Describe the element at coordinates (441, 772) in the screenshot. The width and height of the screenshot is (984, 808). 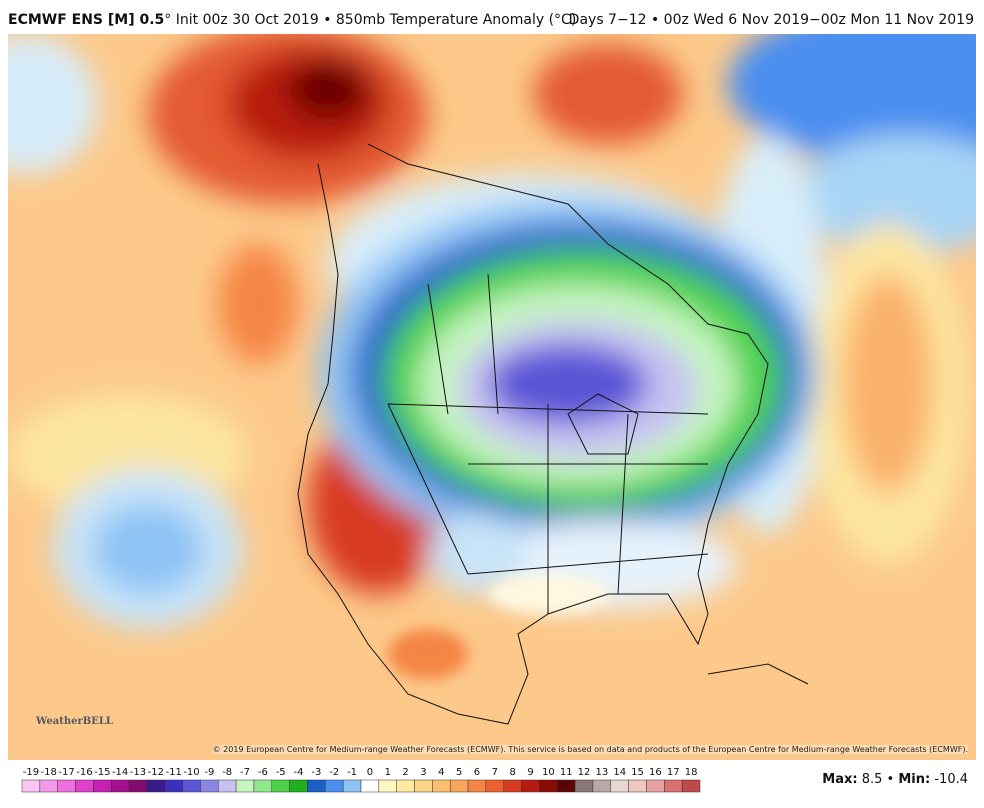
I see `colorbar-label: 4` at that location.